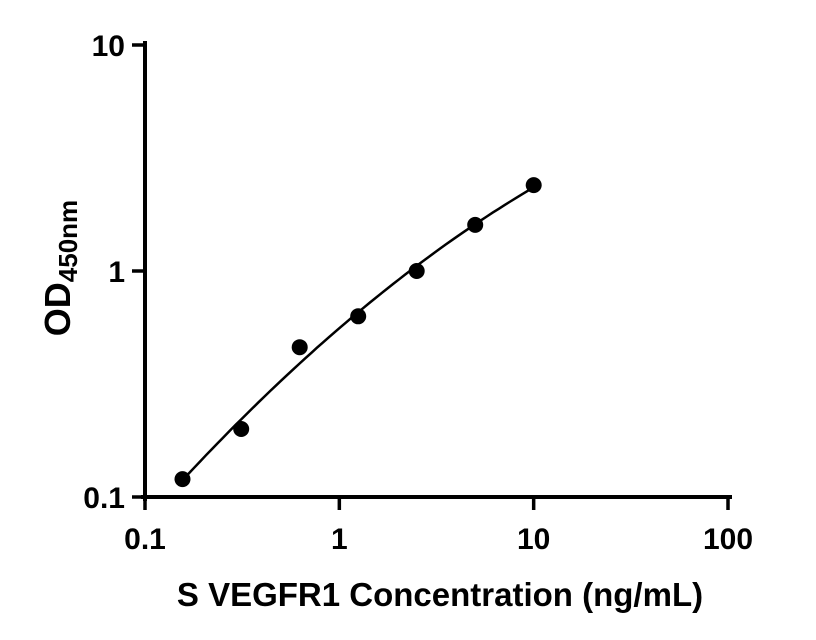 The image size is (816, 640). I want to click on x-tick-label: 1, so click(339, 539).